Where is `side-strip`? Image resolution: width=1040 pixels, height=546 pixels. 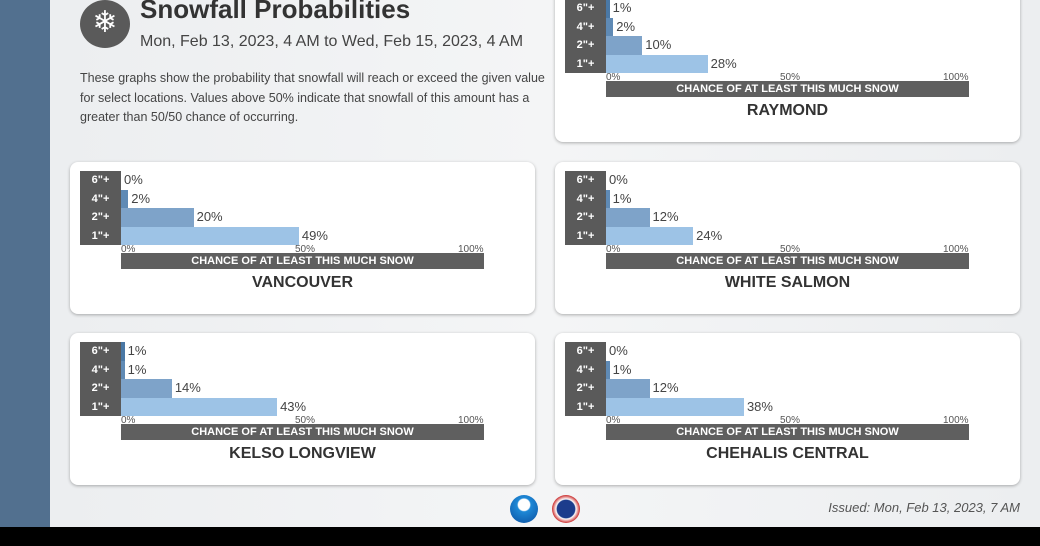
side-strip is located at coordinates (25, 263).